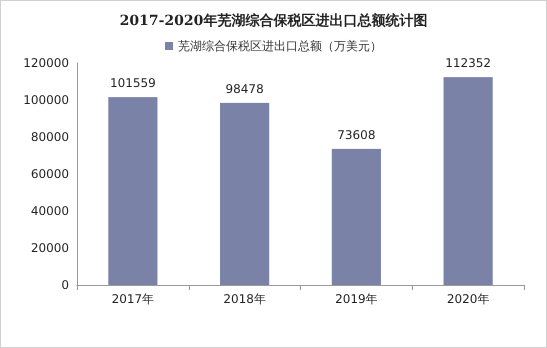  Describe the element at coordinates (280, 46) in the screenshot. I see `legend-label: 芜湖综合保税区进出口总额（万美元）` at that location.